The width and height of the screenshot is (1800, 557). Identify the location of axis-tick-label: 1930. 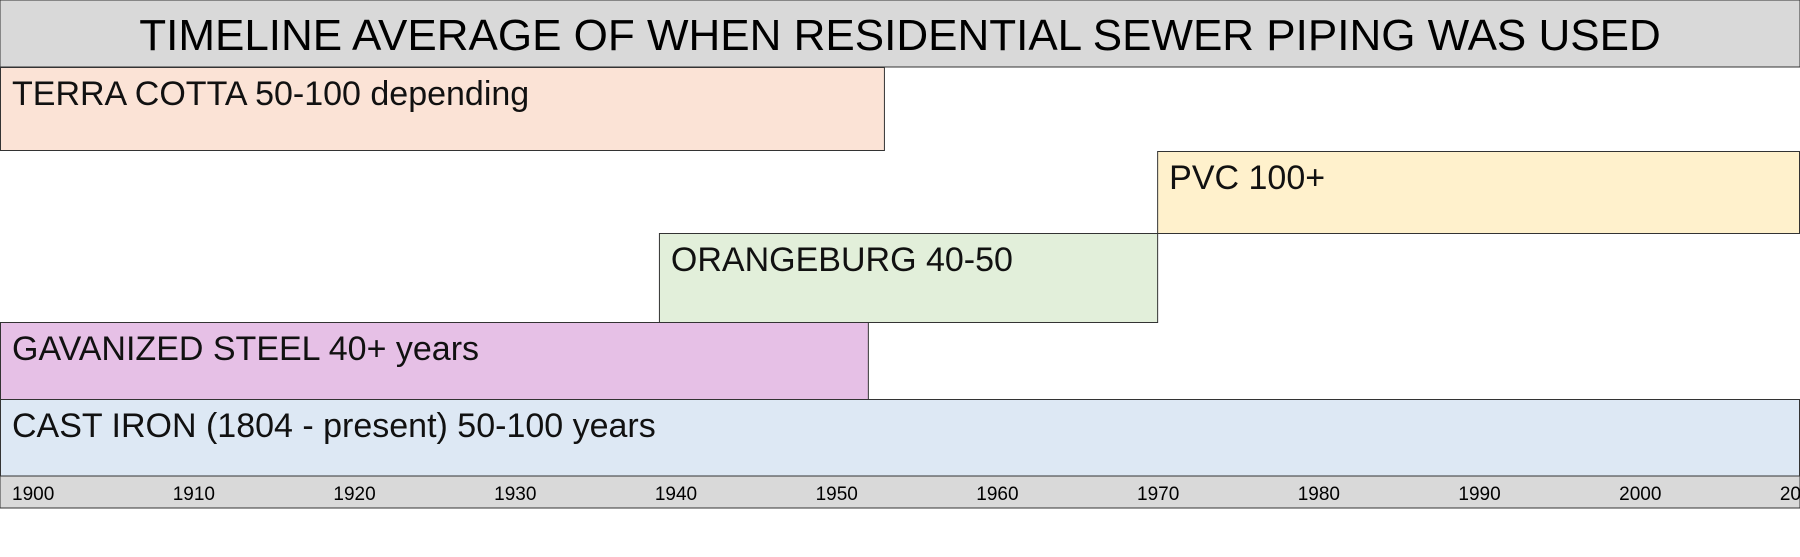
(515, 494).